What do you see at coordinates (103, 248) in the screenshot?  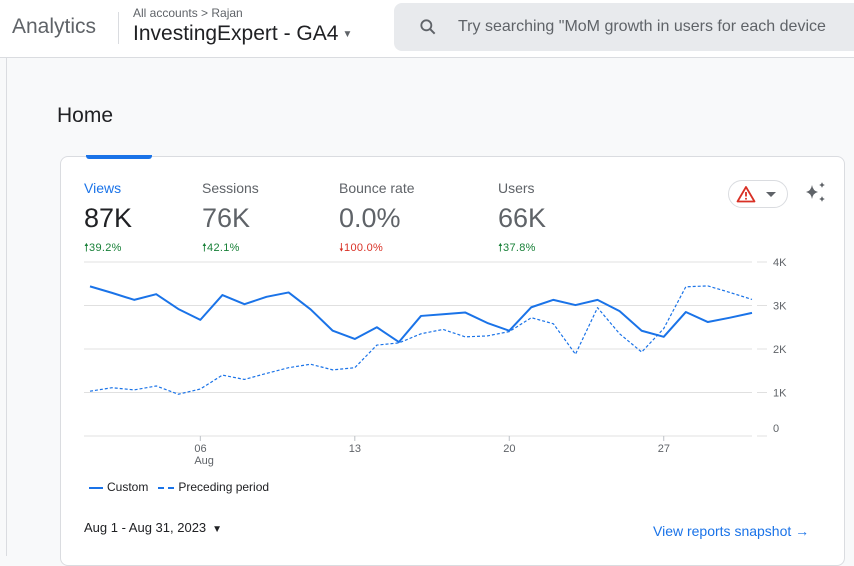 I see `metric-change: 🠕39.2%` at bounding box center [103, 248].